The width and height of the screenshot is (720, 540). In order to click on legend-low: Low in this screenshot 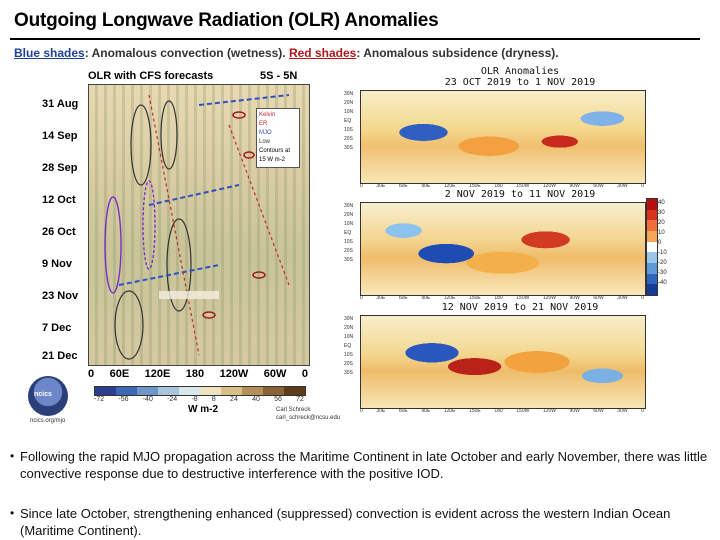, I will do `click(265, 142)`.